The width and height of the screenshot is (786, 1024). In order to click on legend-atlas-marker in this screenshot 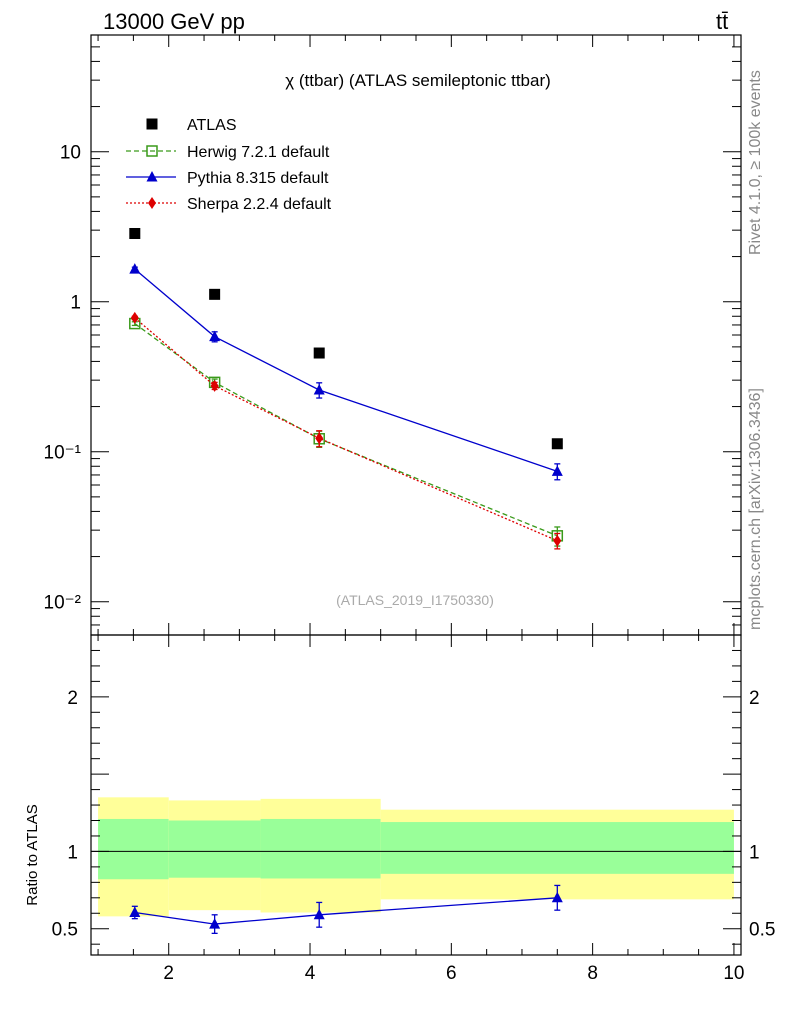, I will do `click(152, 124)`.